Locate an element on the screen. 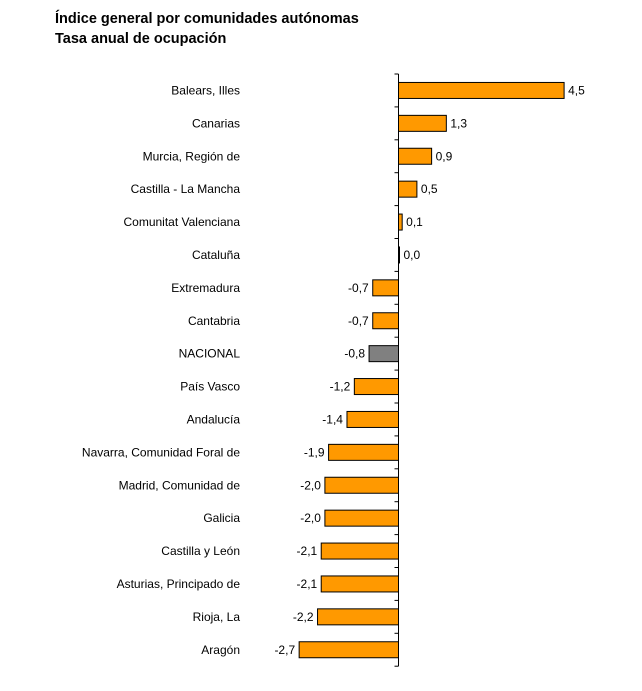 The width and height of the screenshot is (642, 691). data-label: -2,2 is located at coordinates (303, 617).